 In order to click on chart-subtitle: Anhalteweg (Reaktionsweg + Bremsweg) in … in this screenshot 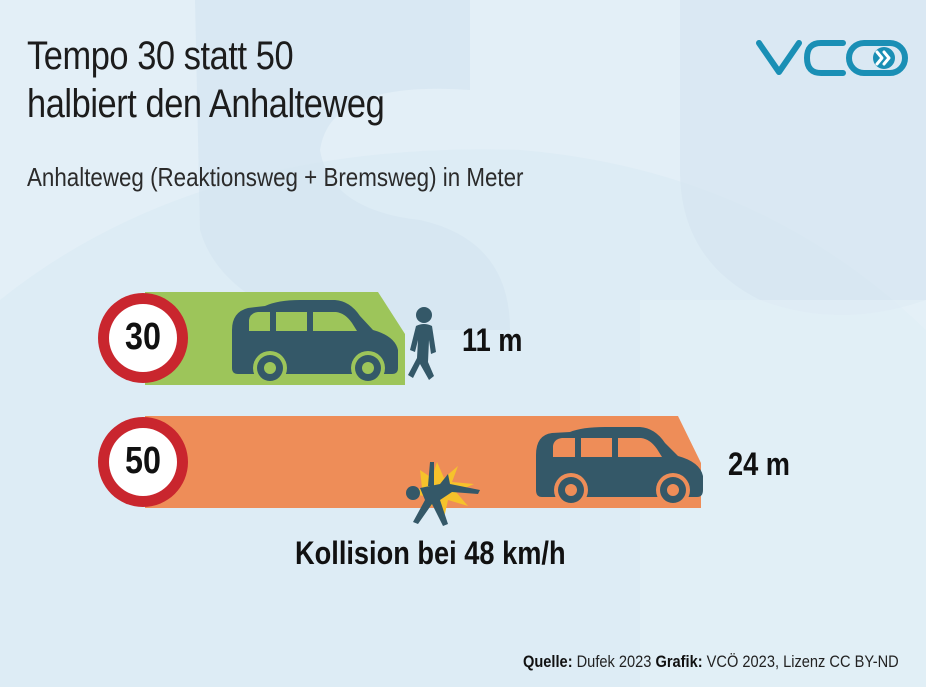, I will do `click(275, 177)`.